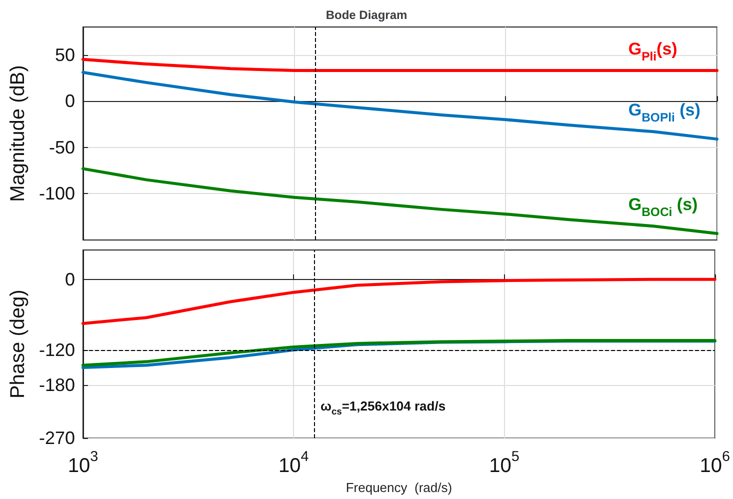 Image resolution: width=733 pixels, height=499 pixels. What do you see at coordinates (18, 133) in the screenshot?
I see `y-axis-title: Magnitude (dB)` at bounding box center [18, 133].